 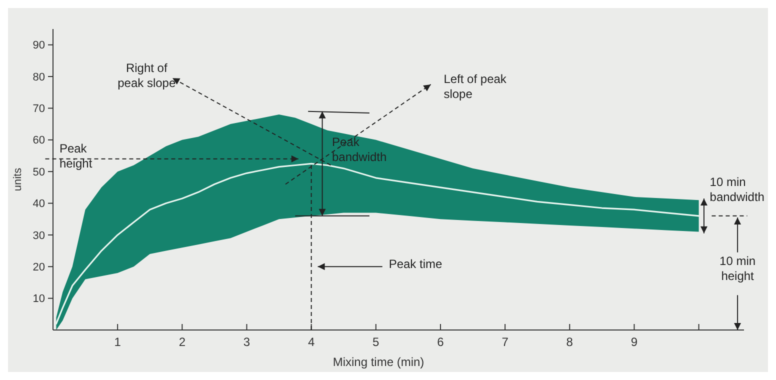 I want to click on annotation: 10 min bandwidth, so click(x=737, y=189).